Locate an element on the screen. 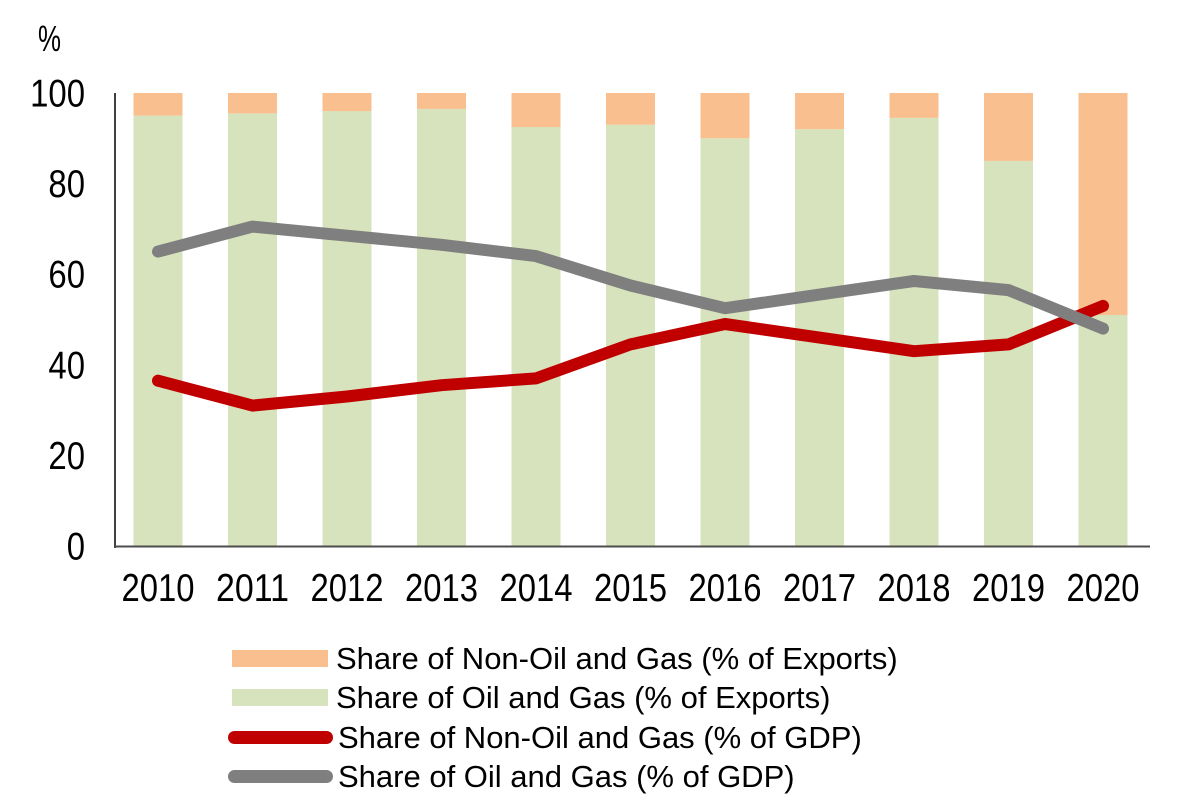 The height and width of the screenshot is (797, 1200). legend-label: Share of Non-Oil and Gas (% of Exports) is located at coordinates (617, 659).